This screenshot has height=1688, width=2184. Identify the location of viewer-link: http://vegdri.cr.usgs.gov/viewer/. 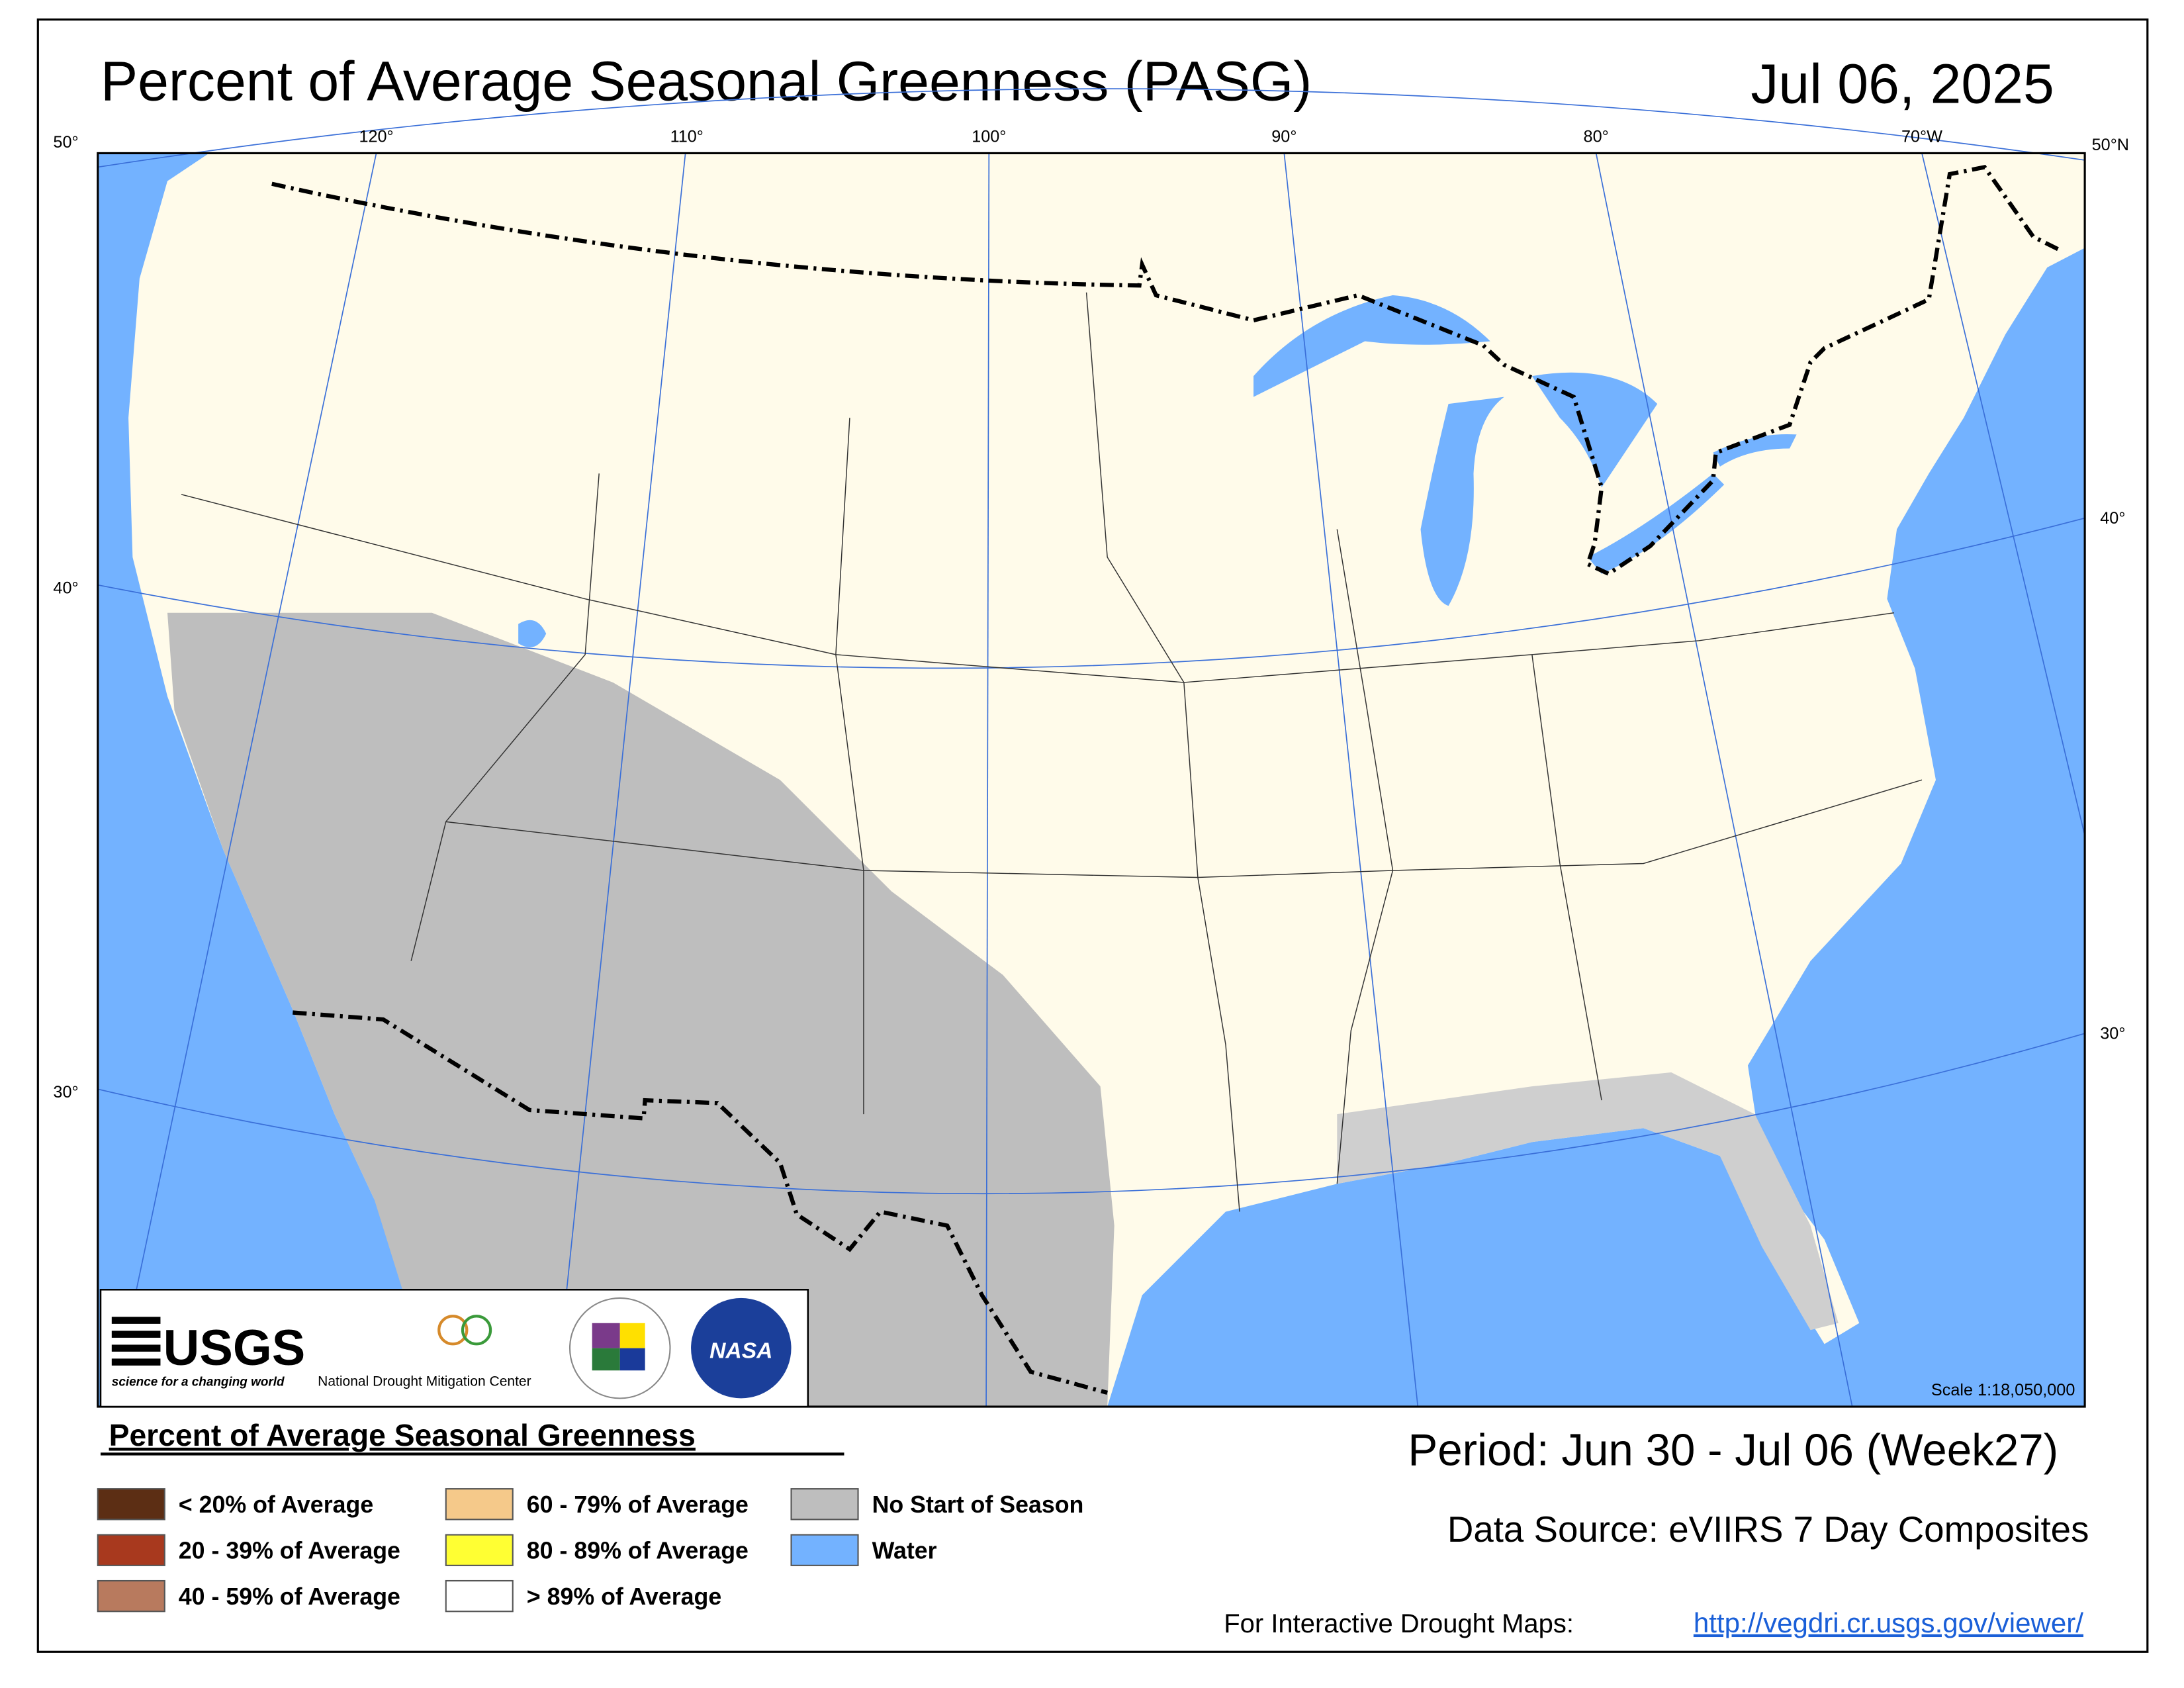
(1888, 1622).